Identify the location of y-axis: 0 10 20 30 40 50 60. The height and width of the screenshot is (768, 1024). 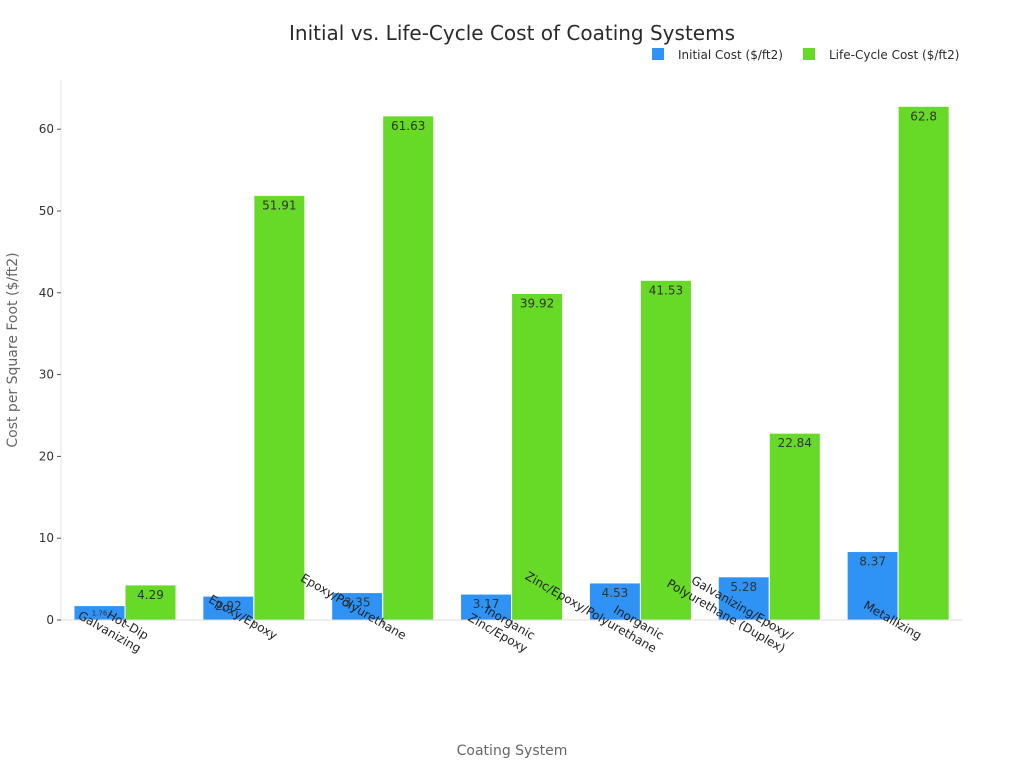
(50, 353).